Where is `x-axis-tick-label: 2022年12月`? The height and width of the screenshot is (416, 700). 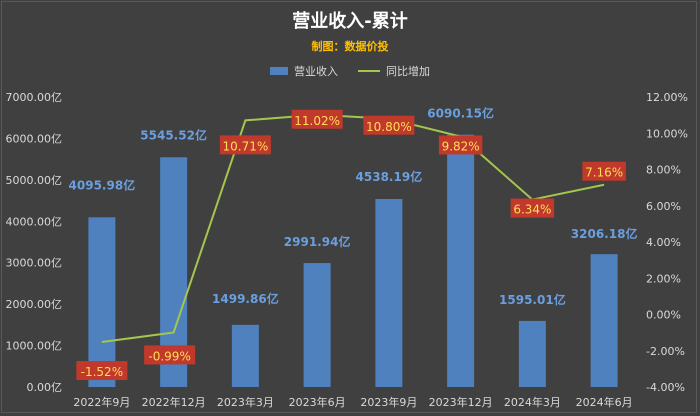 x-axis-tick-label: 2022年12月 is located at coordinates (174, 402).